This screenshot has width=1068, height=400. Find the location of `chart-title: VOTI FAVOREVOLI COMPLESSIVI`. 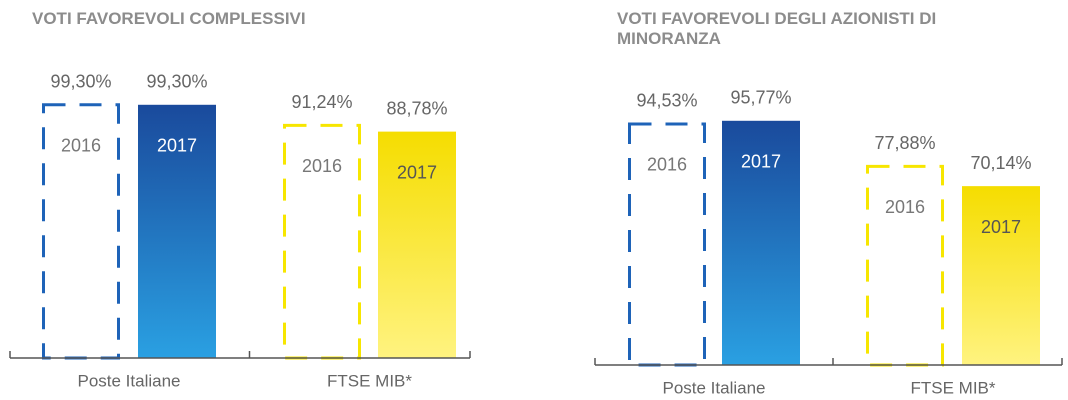

chart-title: VOTI FAVOREVOLI COMPLESSIVI is located at coordinates (169, 18).